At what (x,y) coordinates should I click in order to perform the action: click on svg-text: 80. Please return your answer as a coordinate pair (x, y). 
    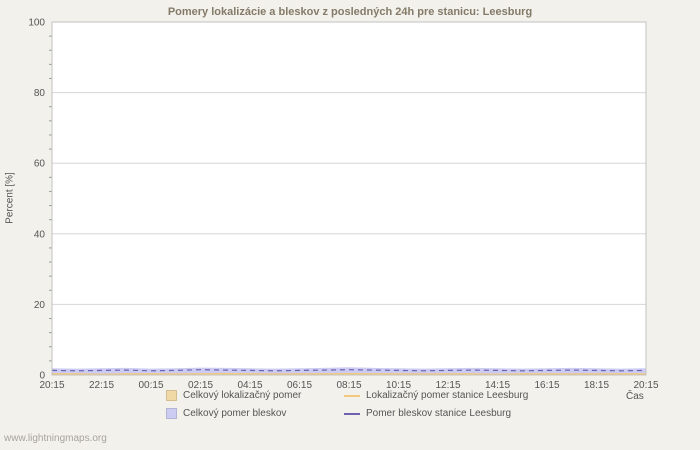
    Looking at the image, I should click on (40, 93).